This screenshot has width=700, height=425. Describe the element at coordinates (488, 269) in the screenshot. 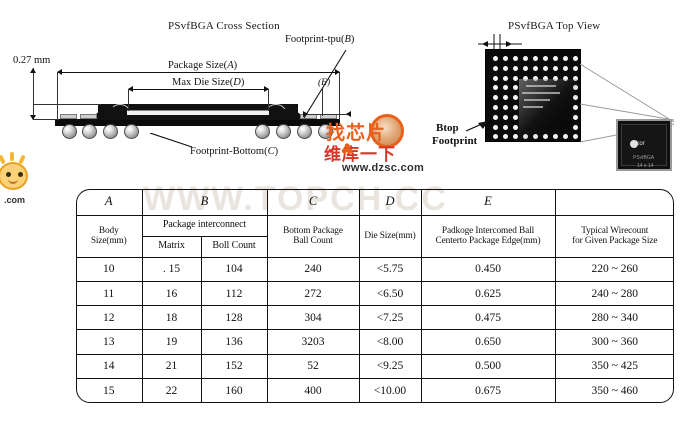

I see `cell-ball-center-edge: 0.450` at that location.